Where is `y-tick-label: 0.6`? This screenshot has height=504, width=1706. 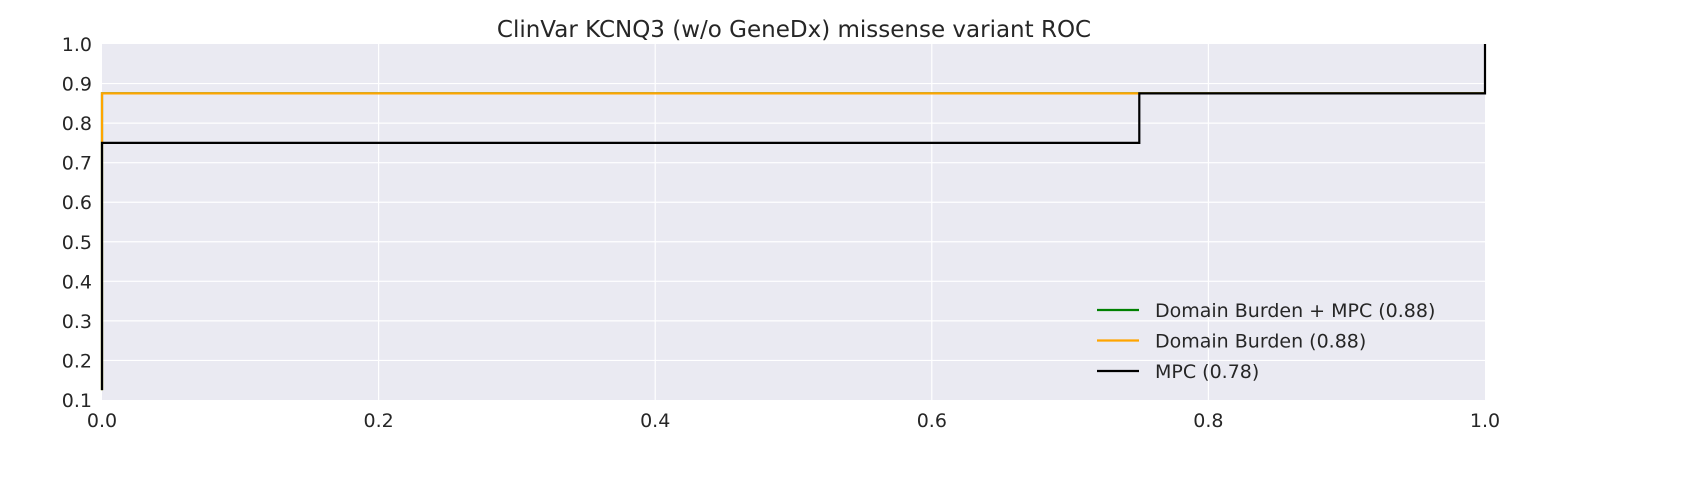 y-tick-label: 0.6 is located at coordinates (77, 203).